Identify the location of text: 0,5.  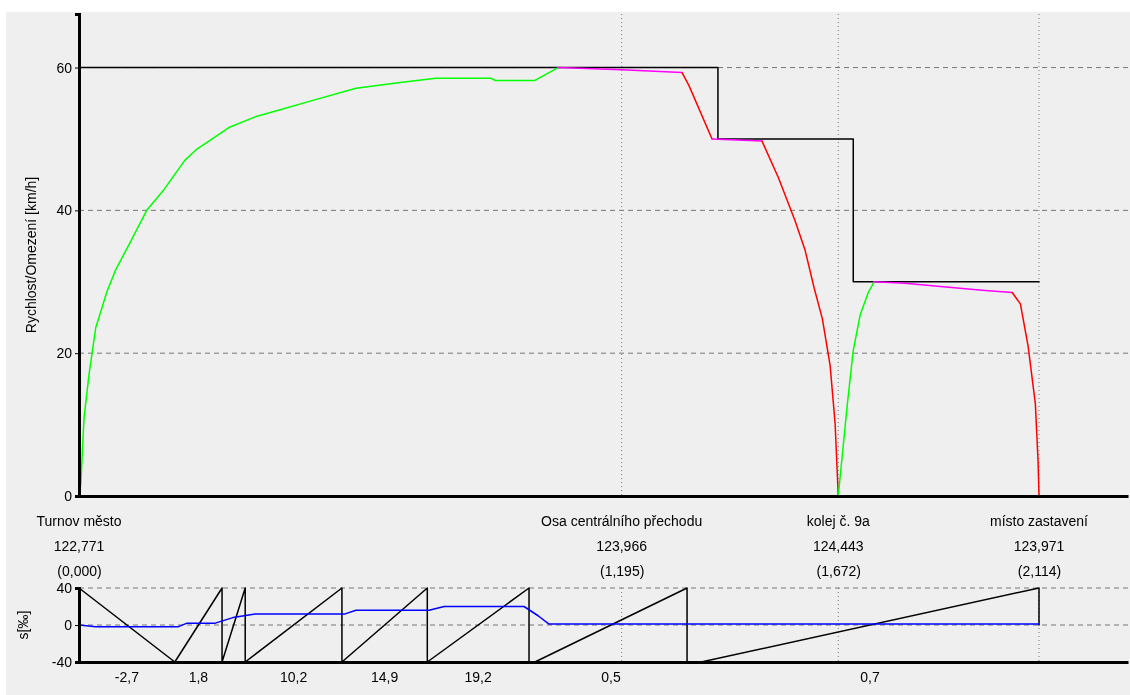
(611, 677).